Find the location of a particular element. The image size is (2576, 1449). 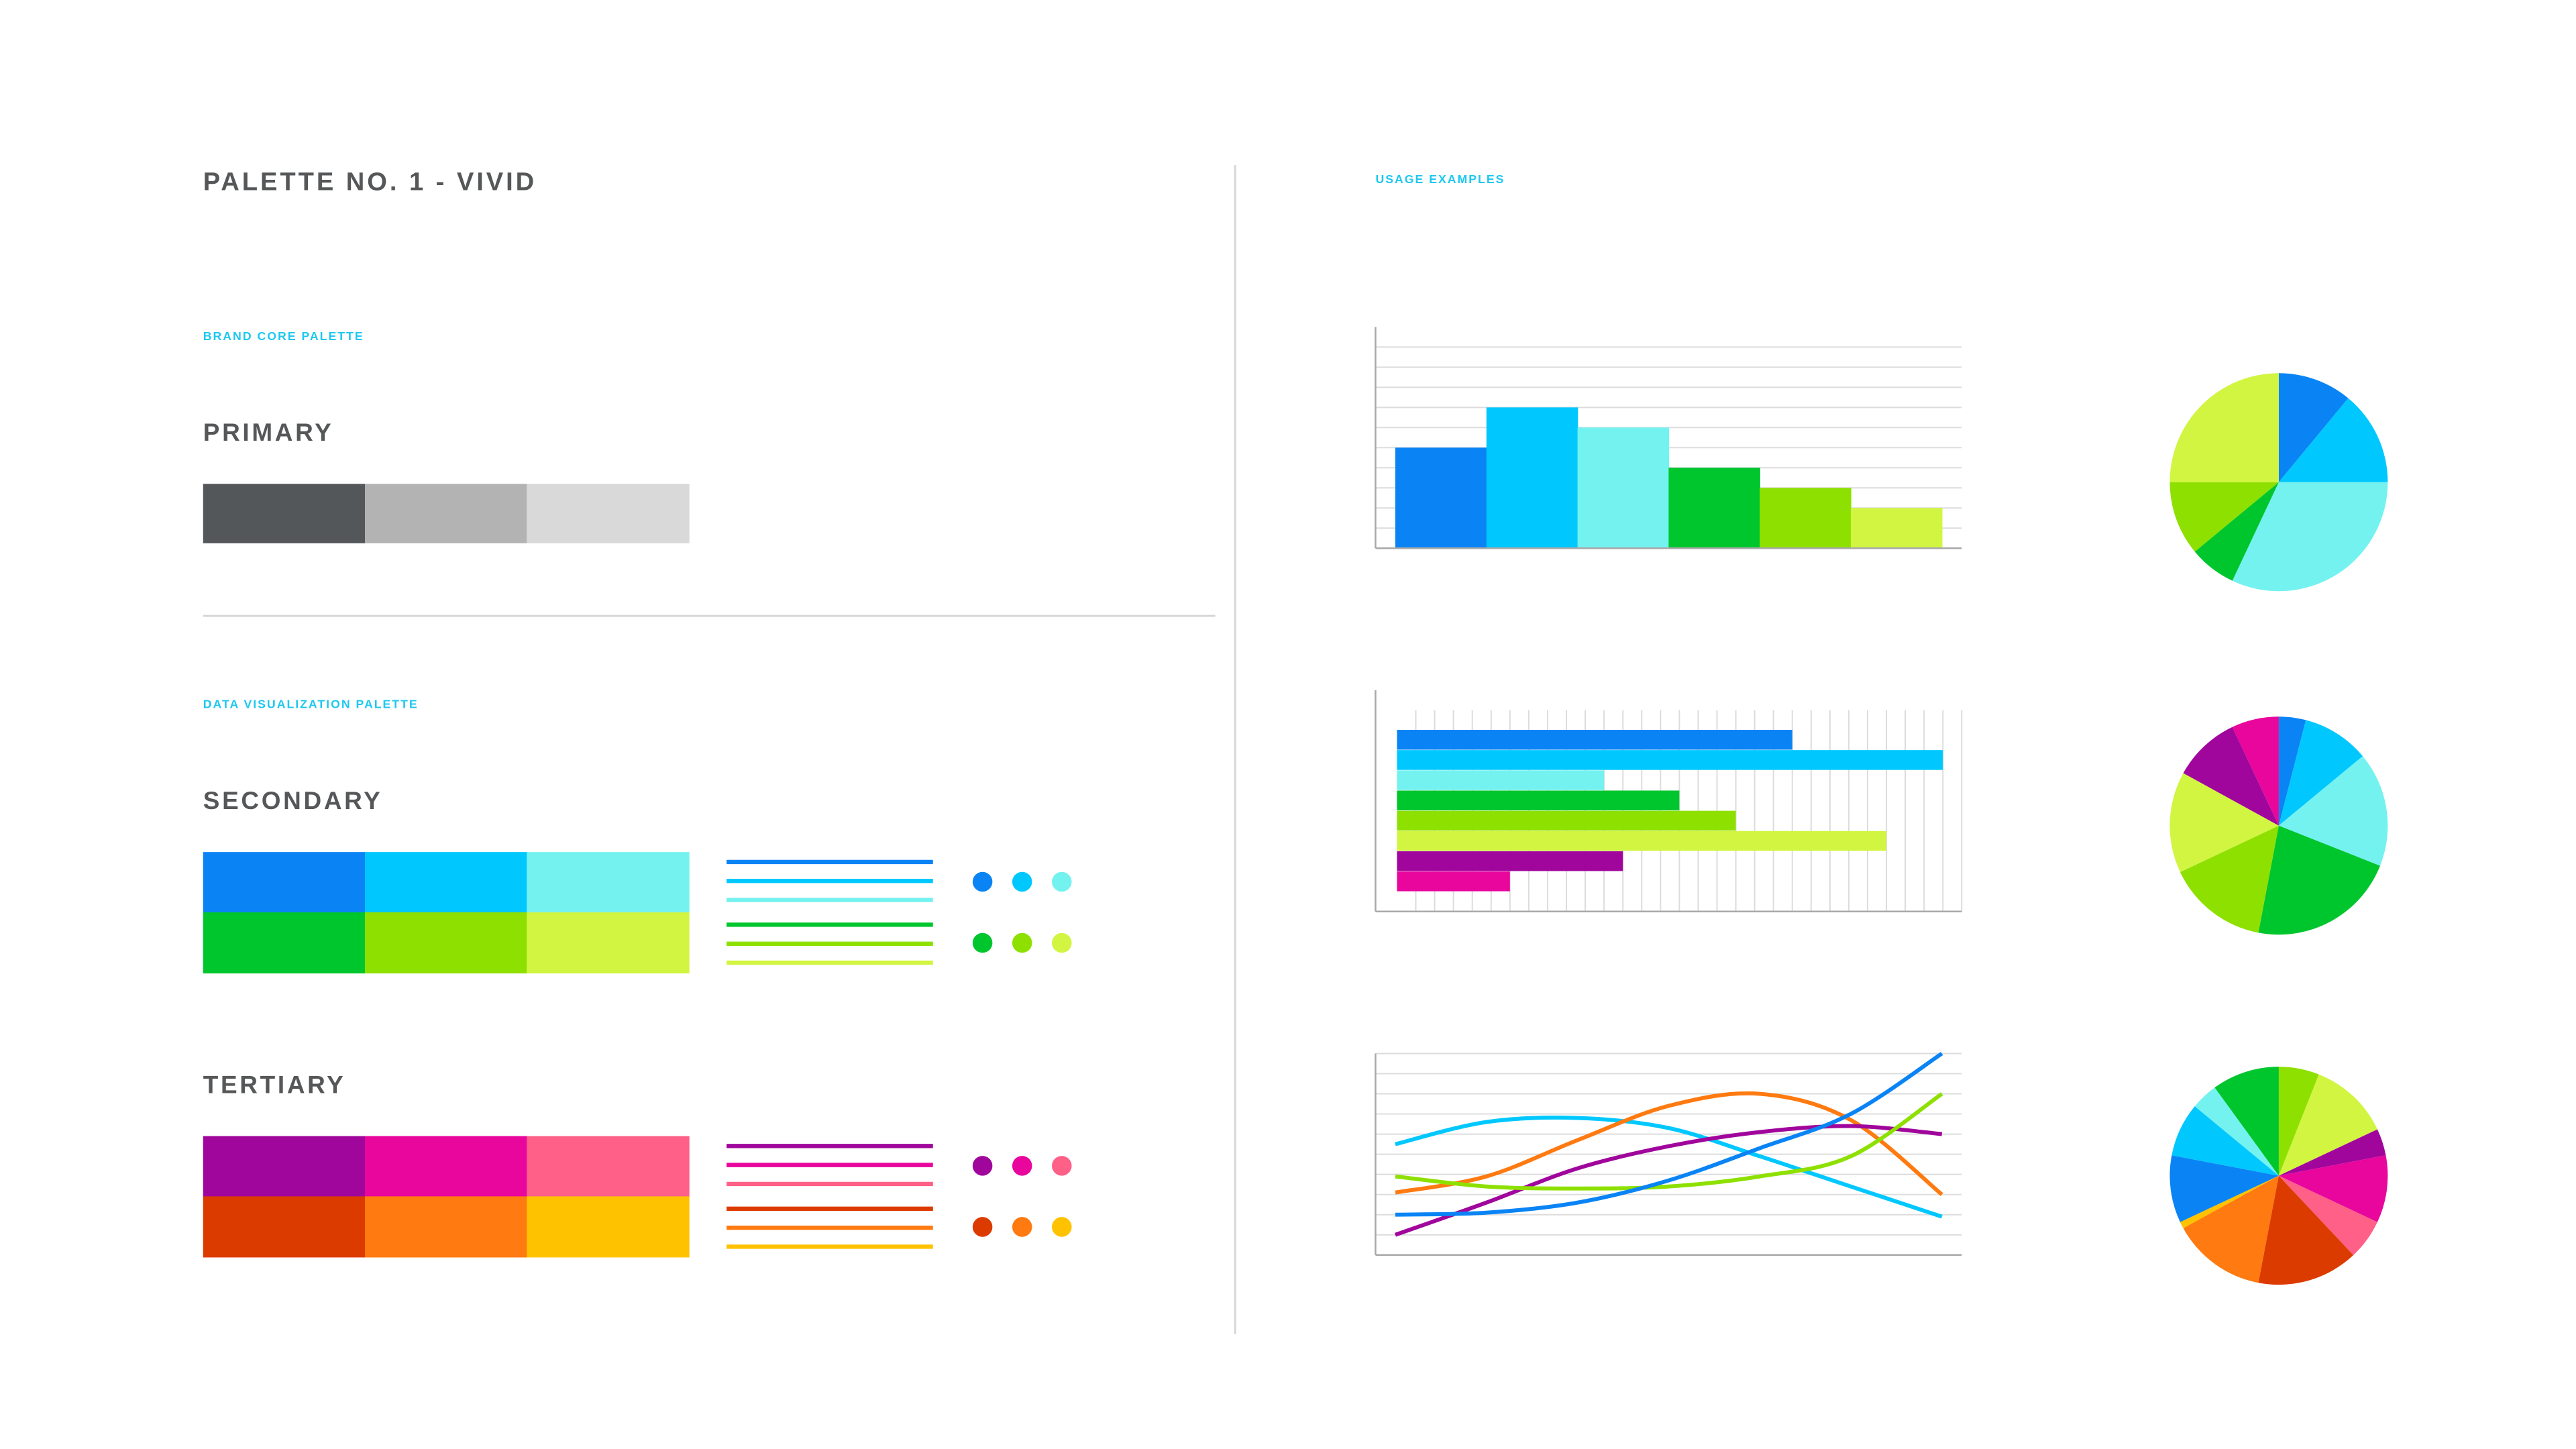

page-title: PALETTE NO. 1 - VIVID is located at coordinates (370, 181).